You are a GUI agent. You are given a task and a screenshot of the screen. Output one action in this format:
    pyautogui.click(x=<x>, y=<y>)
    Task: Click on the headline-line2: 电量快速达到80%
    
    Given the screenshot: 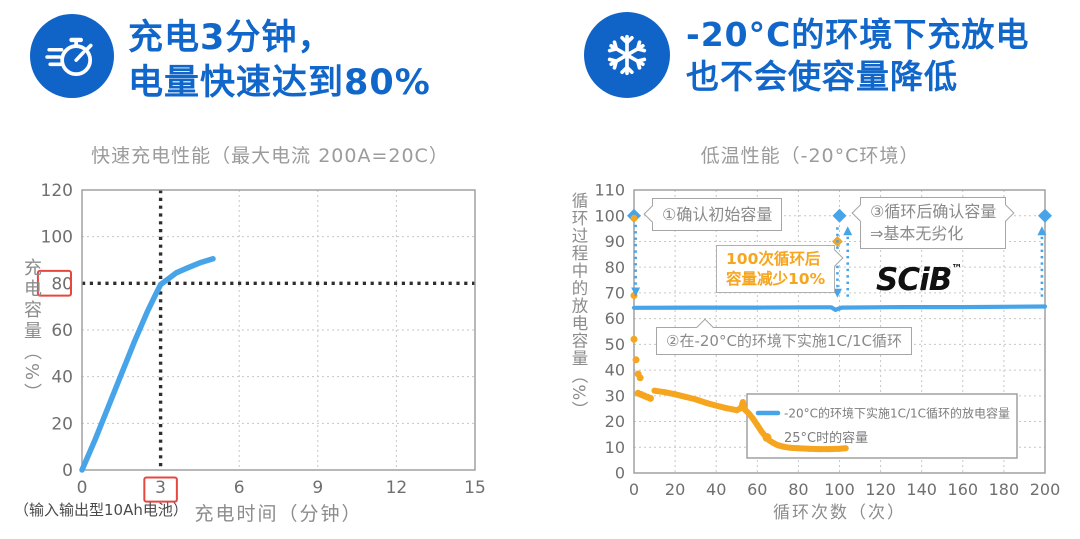 What is the action you would take?
    pyautogui.click(x=279, y=83)
    